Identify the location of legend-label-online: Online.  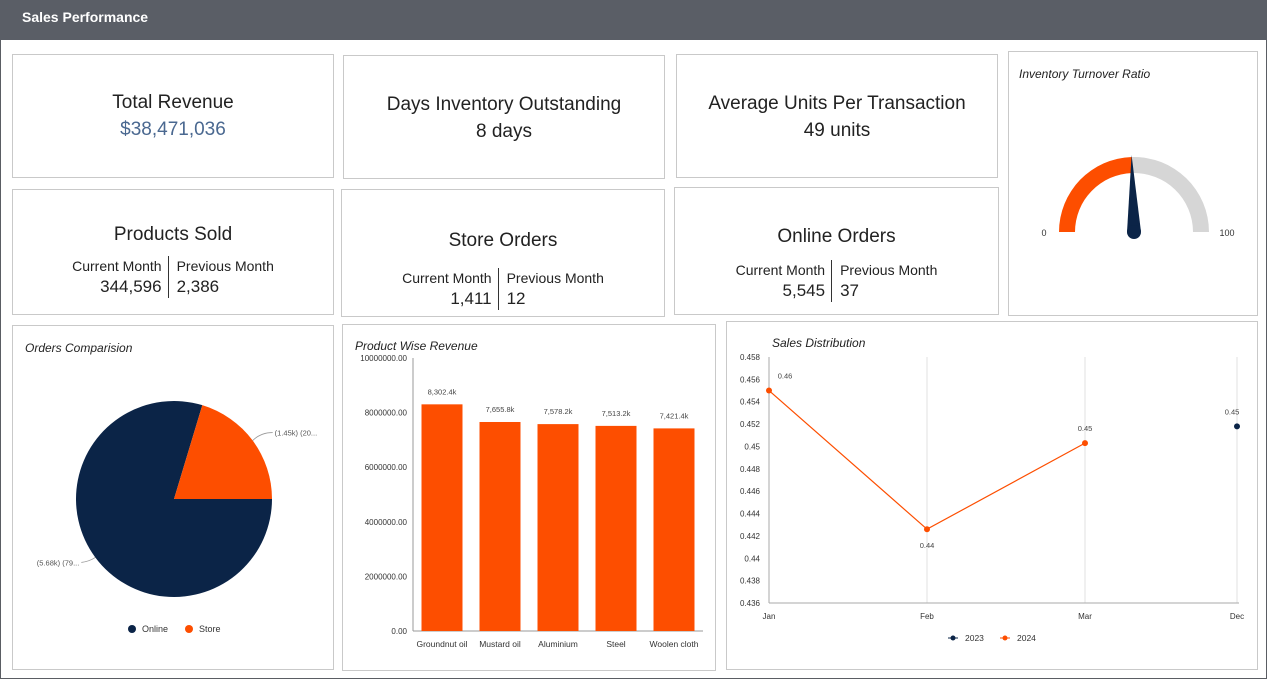
(155, 629).